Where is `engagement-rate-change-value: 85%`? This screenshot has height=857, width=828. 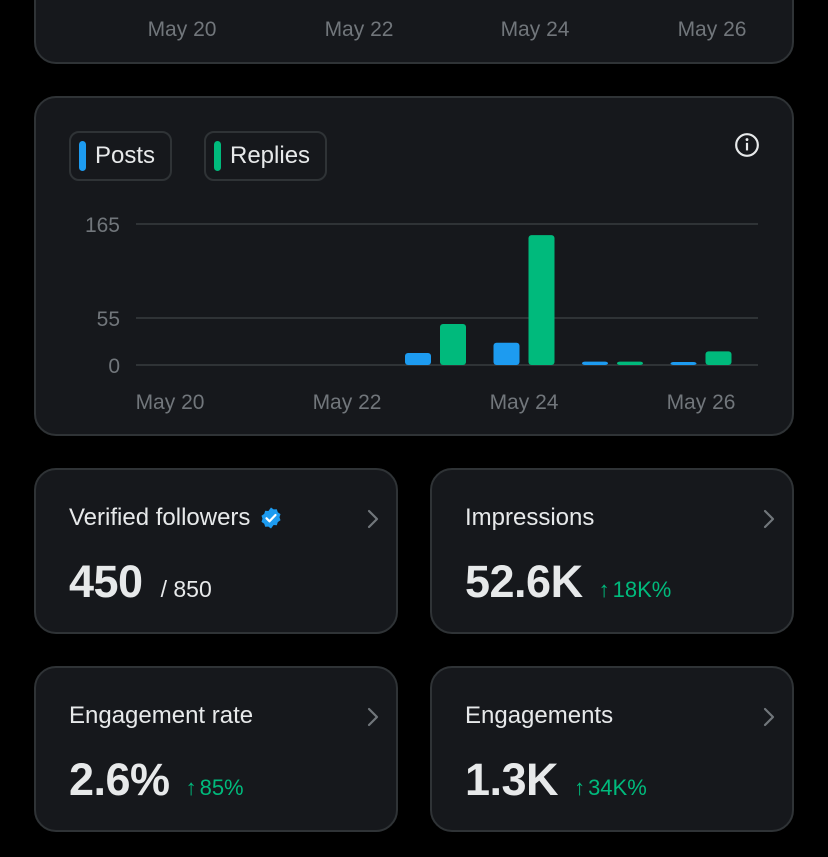
engagement-rate-change-value: 85% is located at coordinates (221, 787).